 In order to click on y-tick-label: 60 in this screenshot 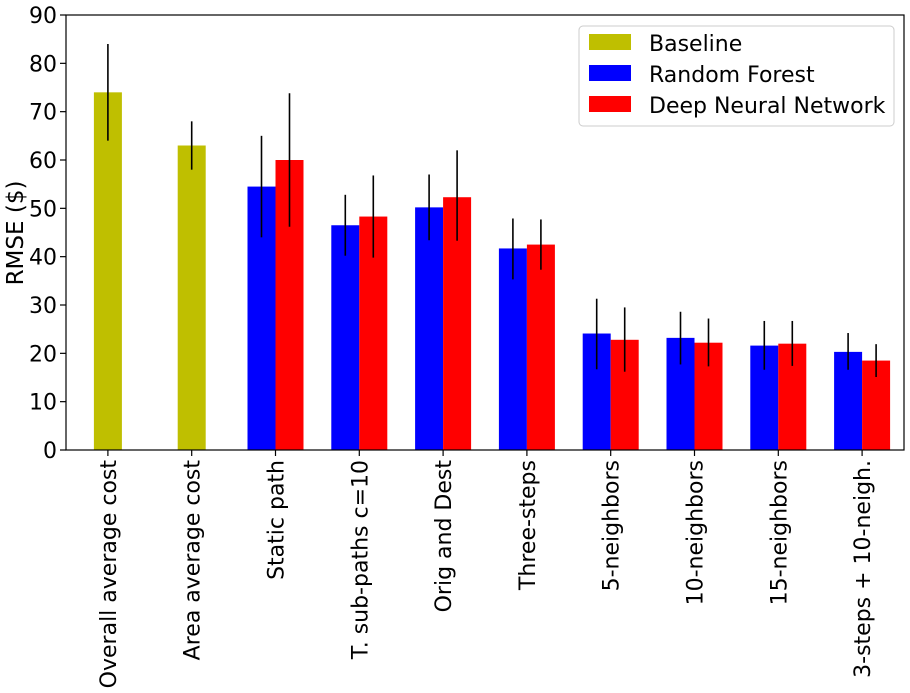, I will do `click(43, 161)`.